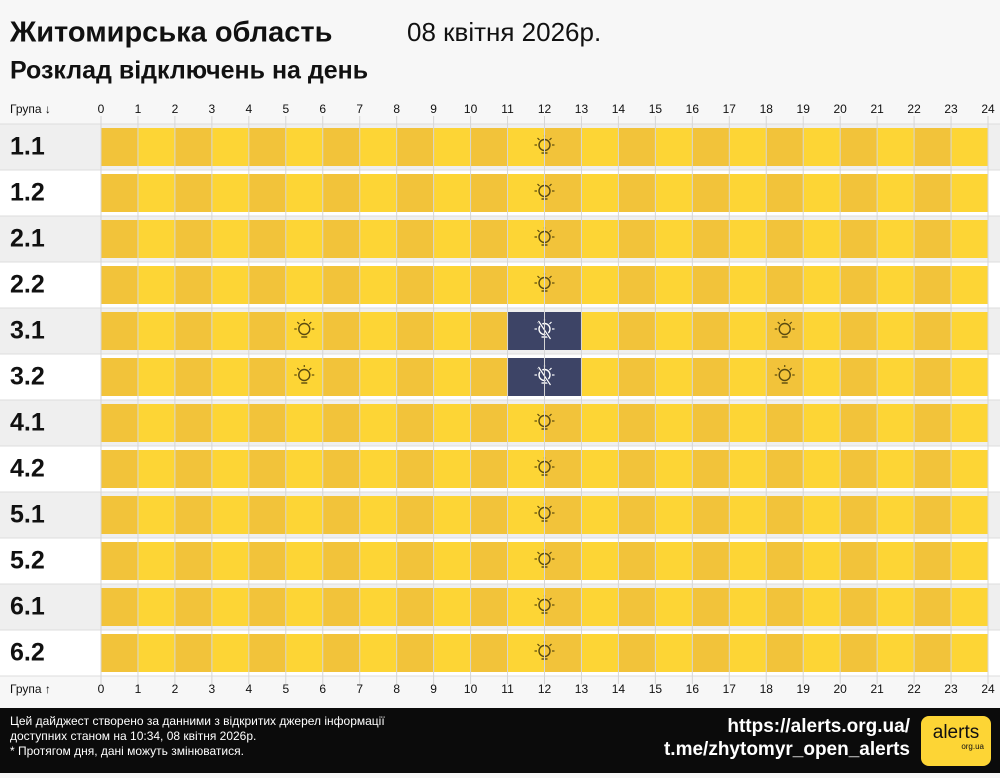  What do you see at coordinates (956, 741) in the screenshot?
I see `logo` at bounding box center [956, 741].